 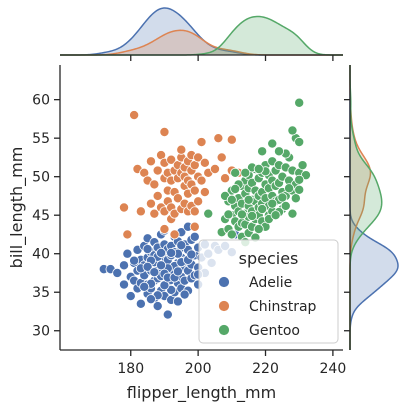 I want to click on y-tick-label: 60, so click(x=41, y=101).